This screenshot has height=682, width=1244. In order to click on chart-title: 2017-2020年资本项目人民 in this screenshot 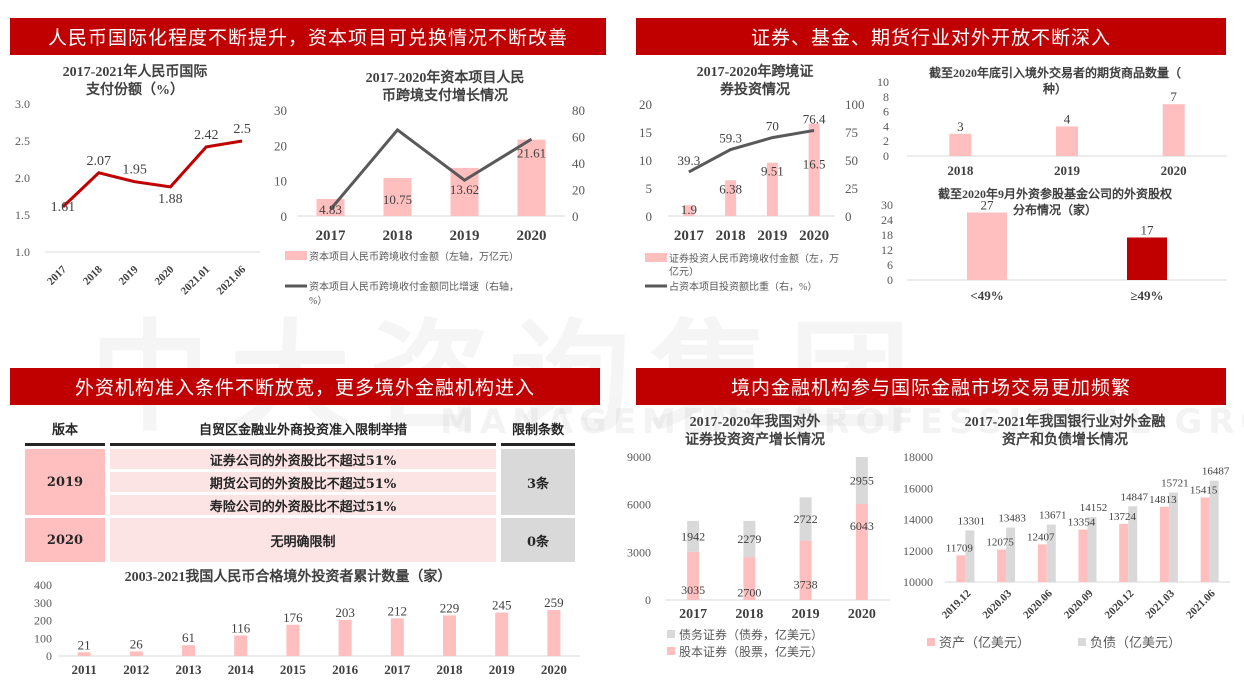, I will do `click(445, 77)`.